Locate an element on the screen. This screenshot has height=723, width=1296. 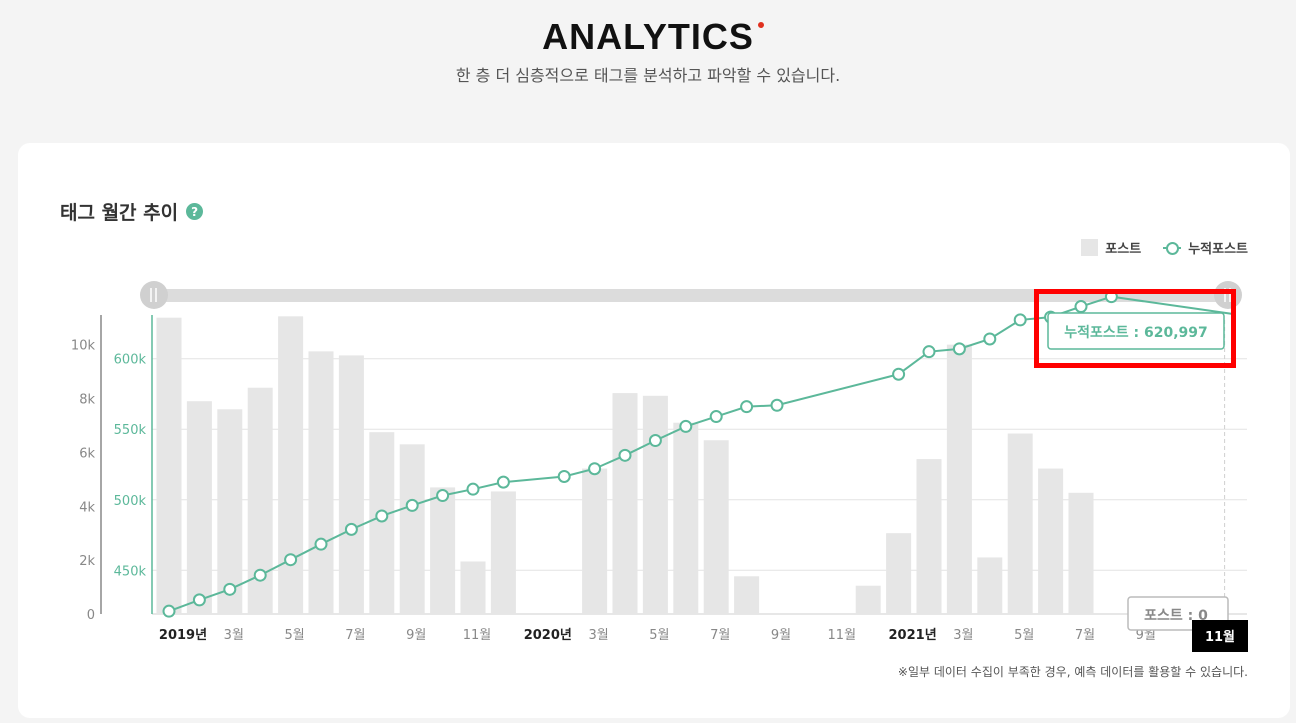
legend-bar-swatch-icon is located at coordinates (1090, 247).